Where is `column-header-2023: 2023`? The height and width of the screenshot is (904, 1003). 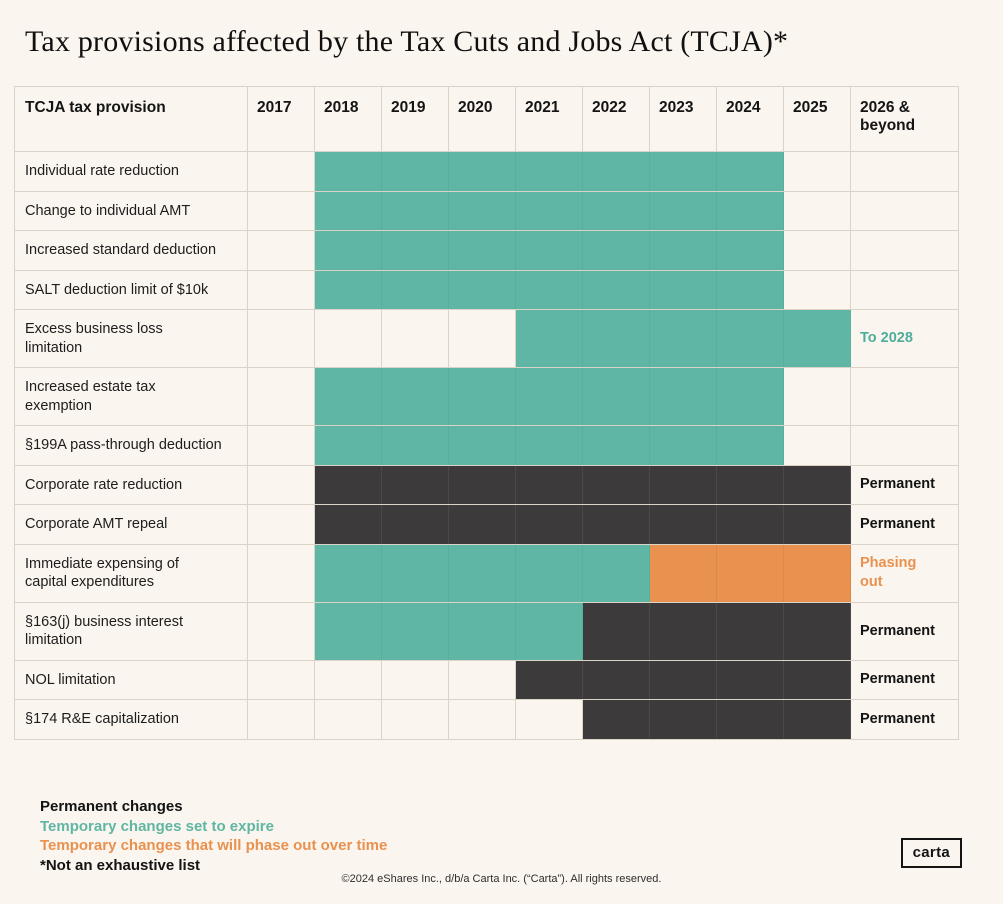 column-header-2023: 2023 is located at coordinates (683, 119).